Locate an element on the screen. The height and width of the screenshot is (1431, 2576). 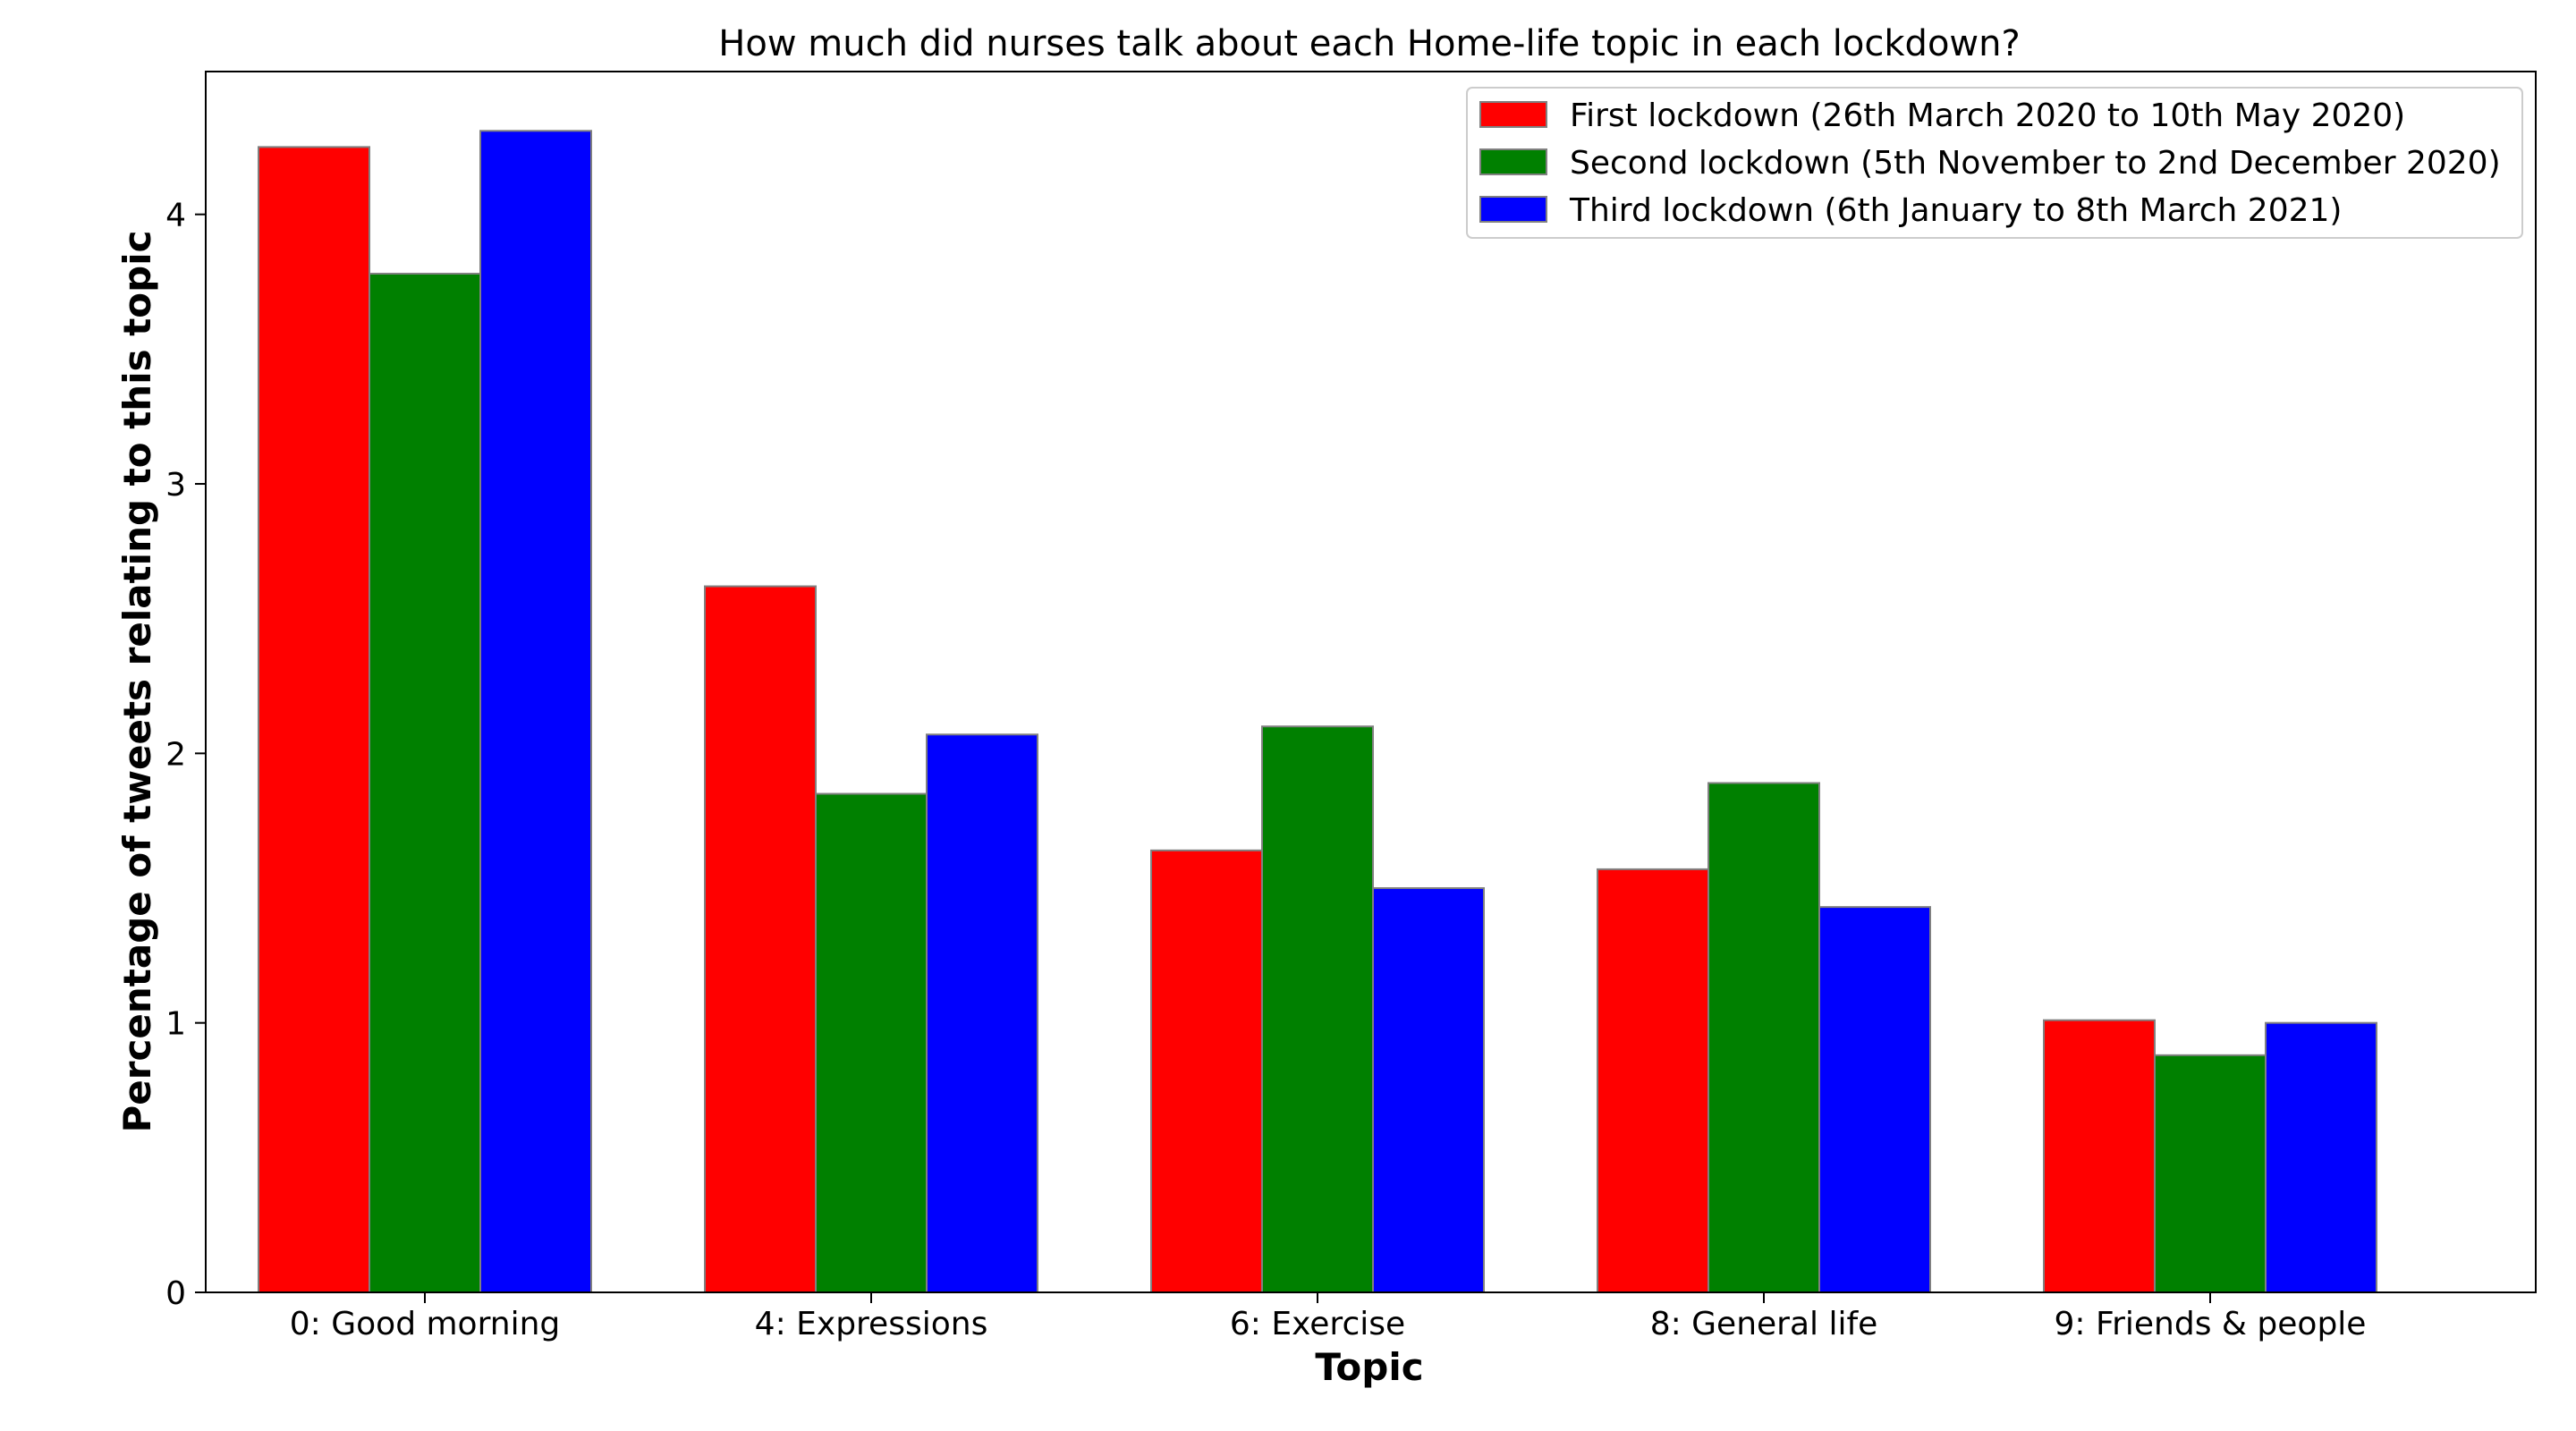
y-axis: 0 1 2 3 4 is located at coordinates (185, 755).